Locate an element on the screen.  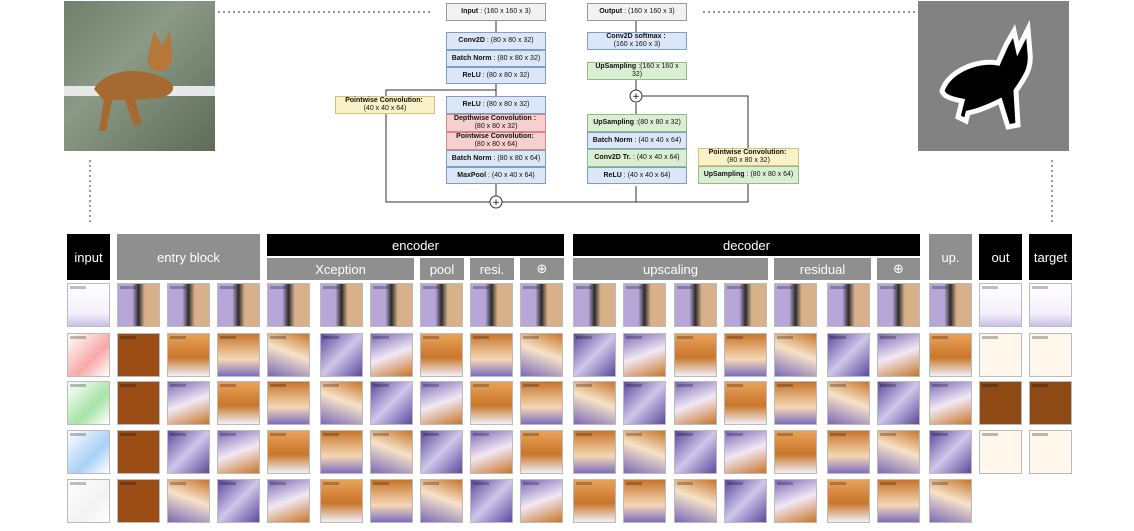
block-relu-dec: ReLU: (40 x 40 x 64) is located at coordinates (637, 175).